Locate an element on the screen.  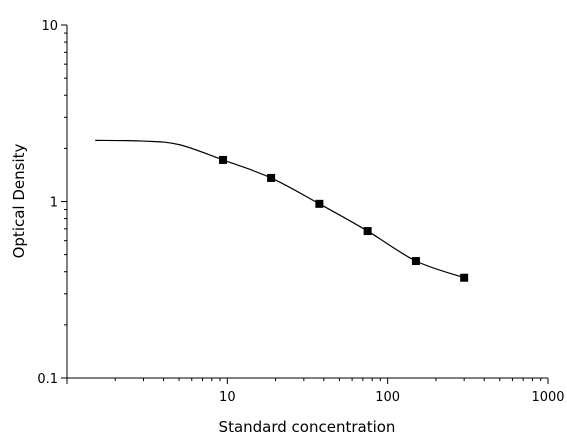
x-axis-label: Standard concentration is located at coordinates (307, 427).